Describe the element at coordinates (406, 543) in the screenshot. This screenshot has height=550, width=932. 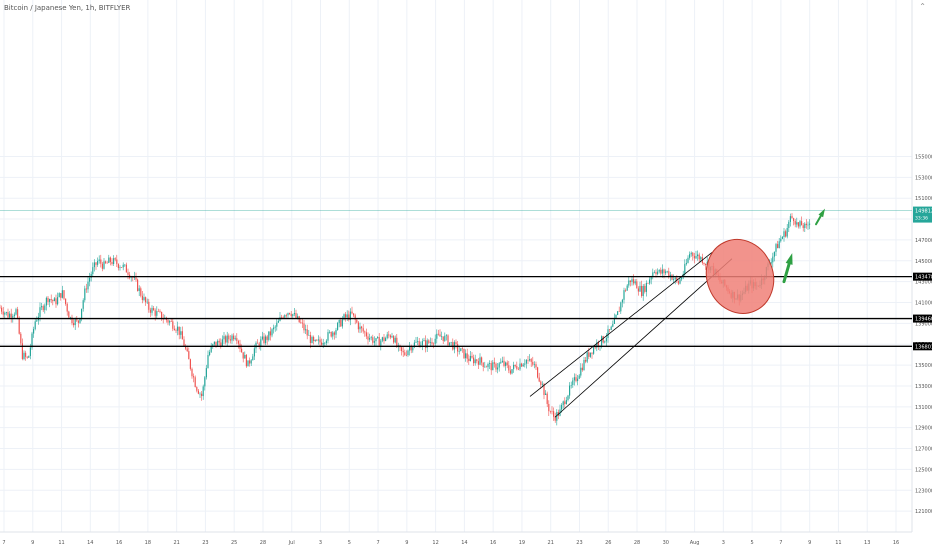
I see `x-tick-label: 9` at that location.